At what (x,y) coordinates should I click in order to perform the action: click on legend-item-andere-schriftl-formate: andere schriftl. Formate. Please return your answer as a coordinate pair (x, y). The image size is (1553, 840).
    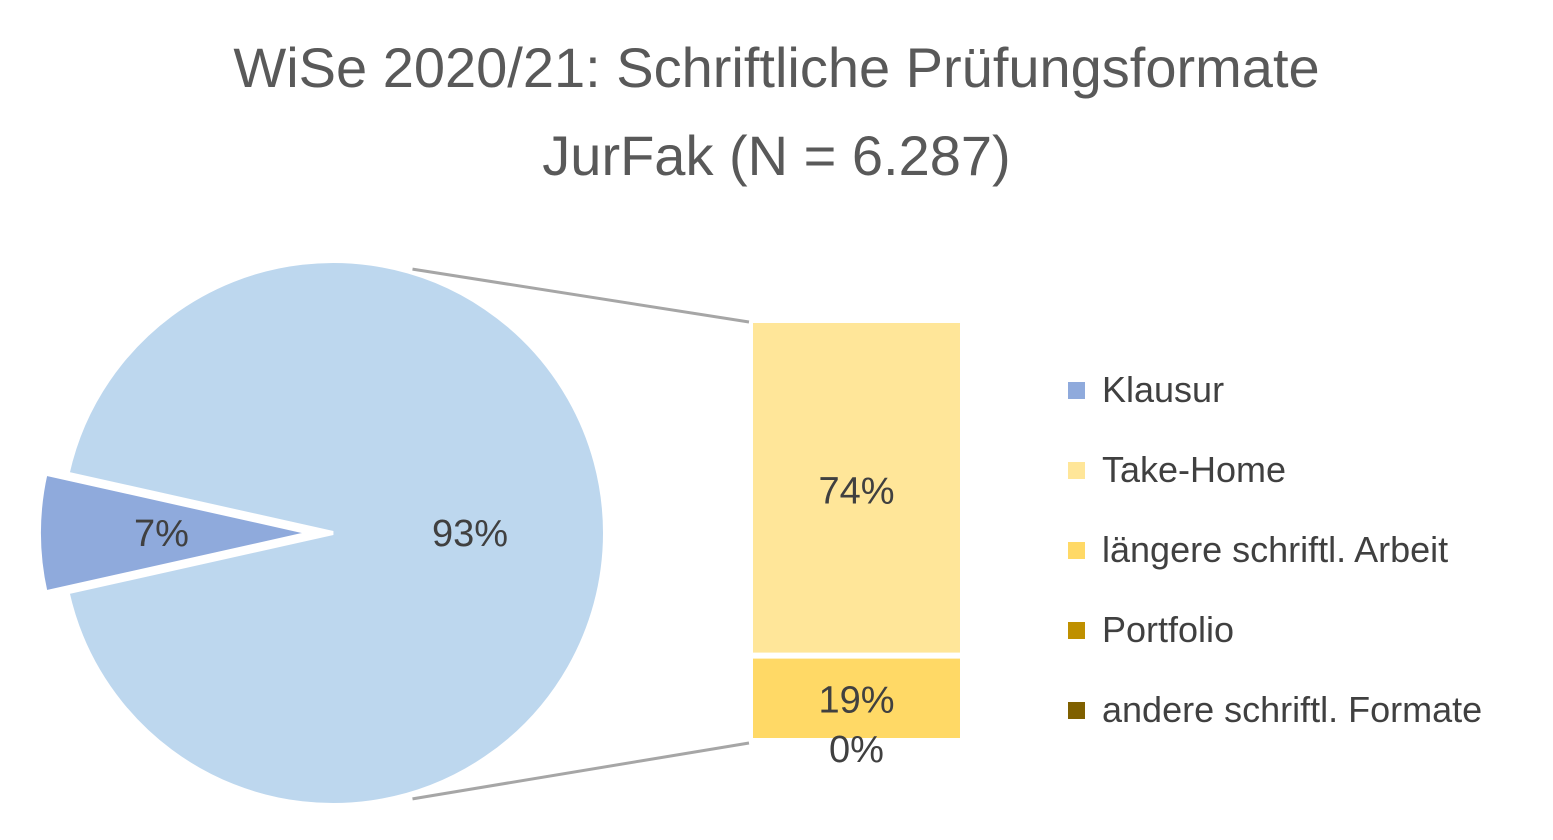
    Looking at the image, I should click on (1275, 710).